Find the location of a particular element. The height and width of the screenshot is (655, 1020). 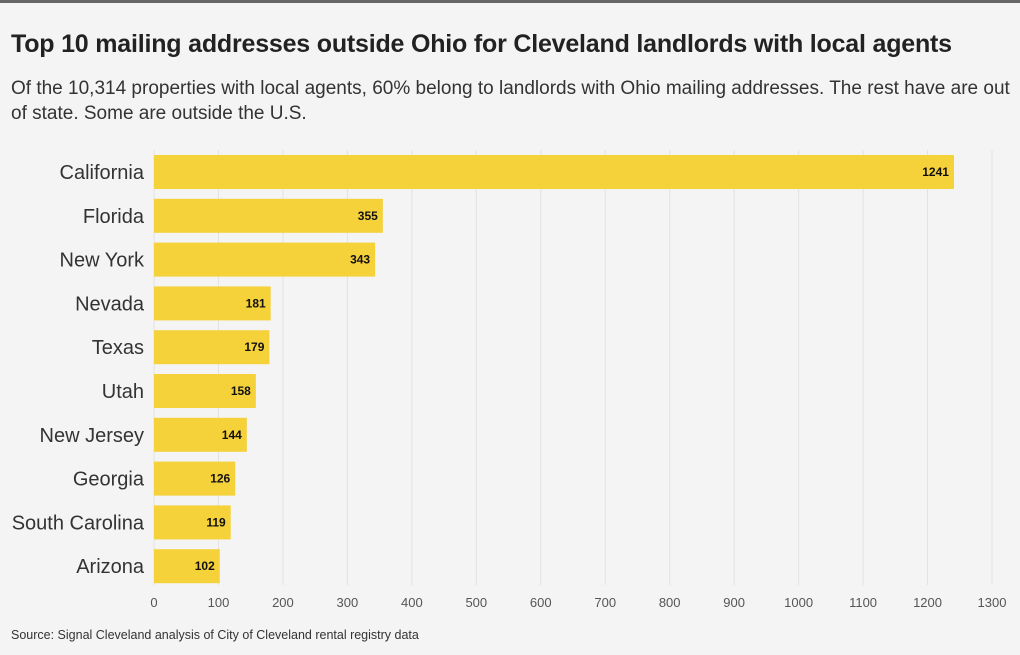

category-label: New York is located at coordinates (102, 261).